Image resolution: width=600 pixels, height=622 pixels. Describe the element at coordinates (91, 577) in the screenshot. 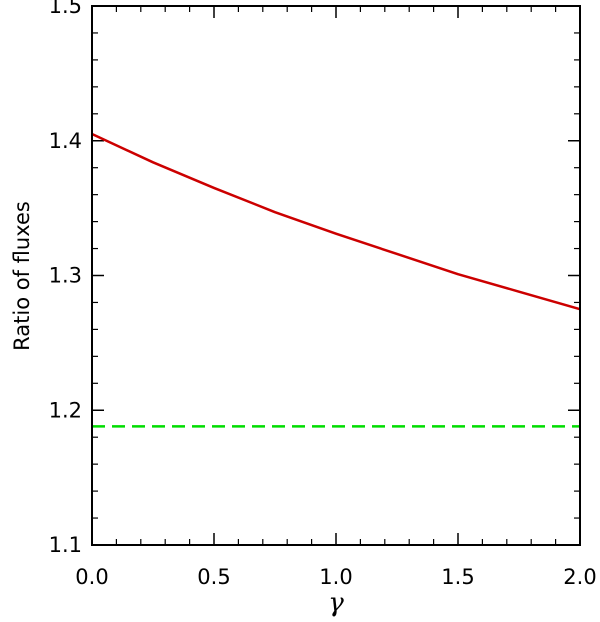

I see `x-tick-label: 0.0` at that location.